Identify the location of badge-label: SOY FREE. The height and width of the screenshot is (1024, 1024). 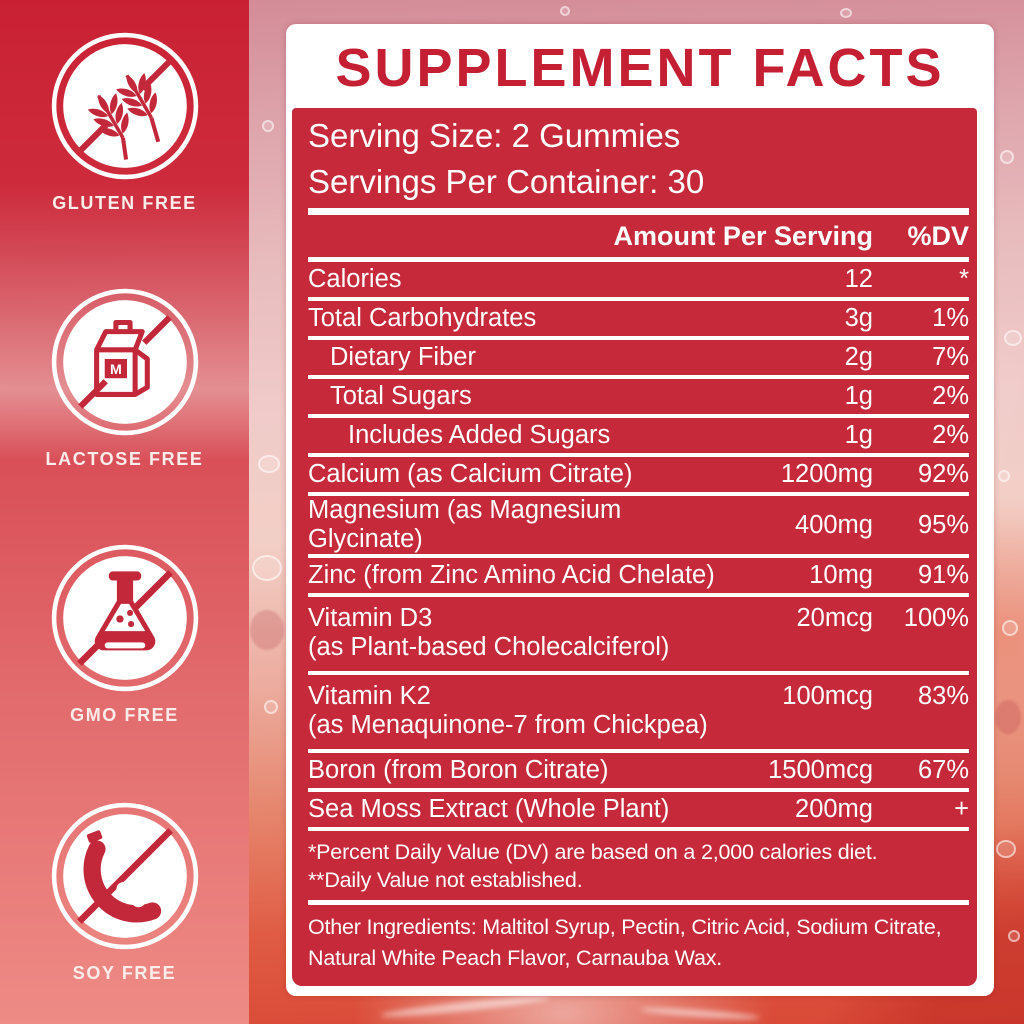
(124, 973).